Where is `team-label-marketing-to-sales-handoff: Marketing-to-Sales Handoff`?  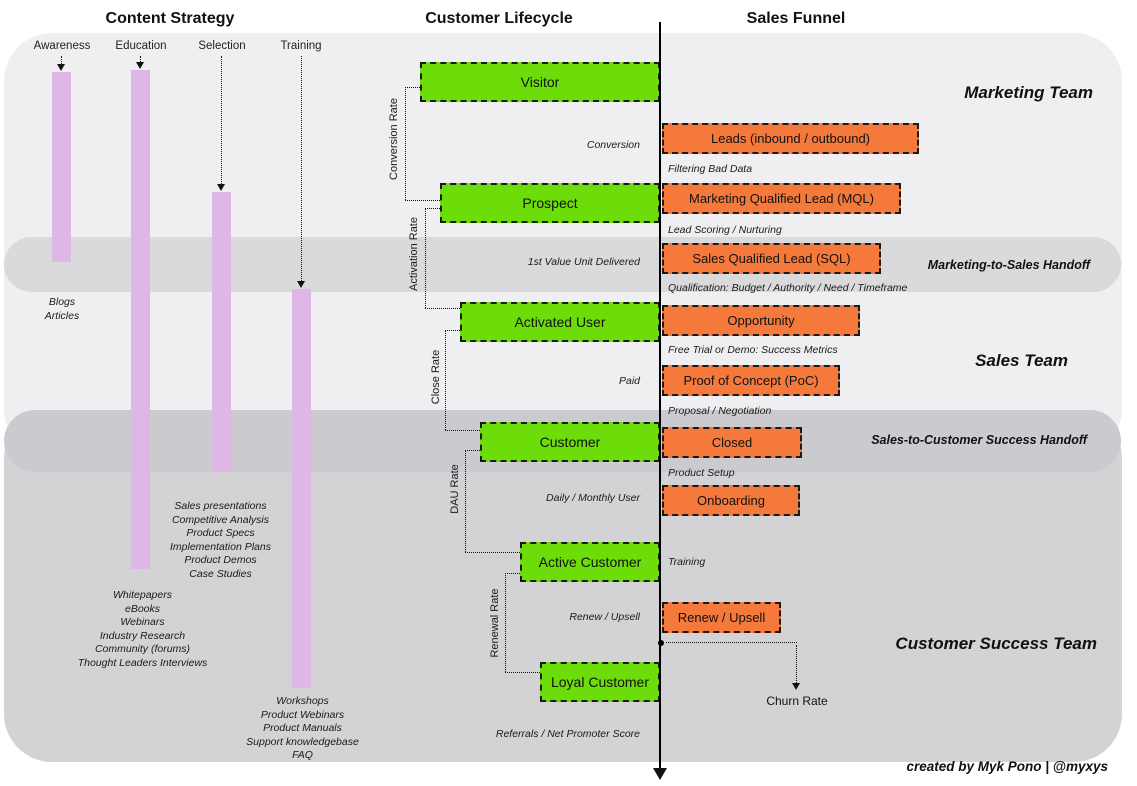
team-label-marketing-to-sales-handoff: Marketing-to-Sales Handoff is located at coordinates (1008, 265).